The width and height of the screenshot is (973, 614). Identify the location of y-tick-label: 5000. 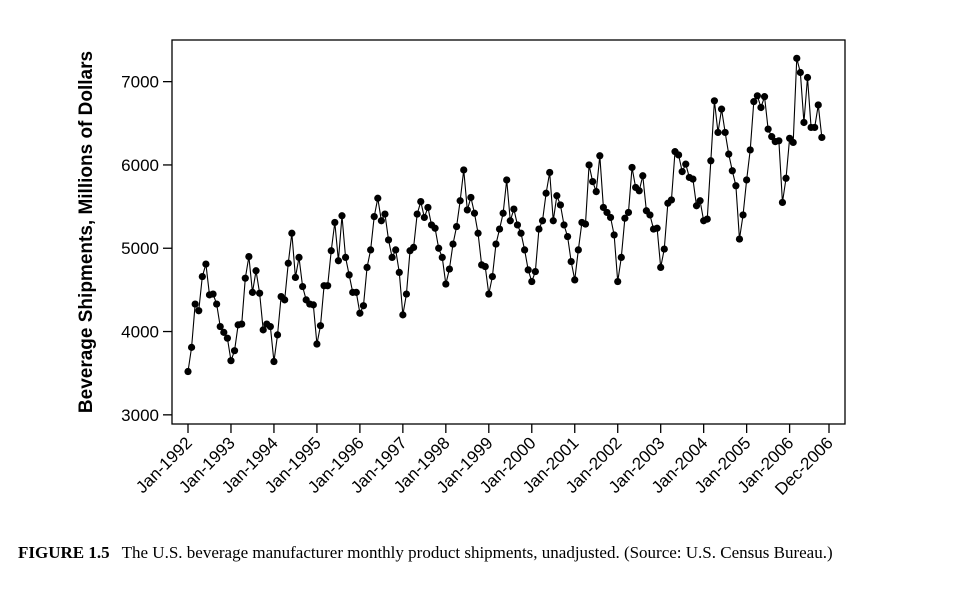
(140, 248).